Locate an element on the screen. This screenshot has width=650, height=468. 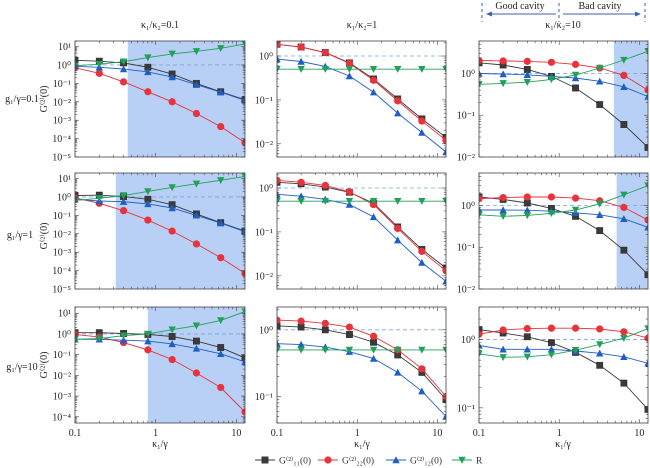
plot-area is located at coordinates (361, 365).